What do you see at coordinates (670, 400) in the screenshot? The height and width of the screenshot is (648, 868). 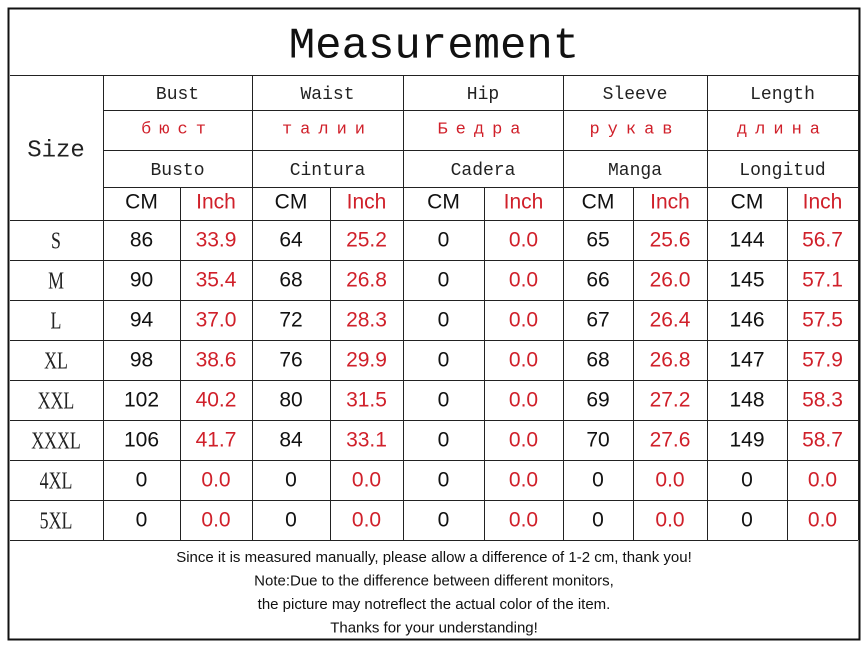 I see `inch-value: 27.2` at bounding box center [670, 400].